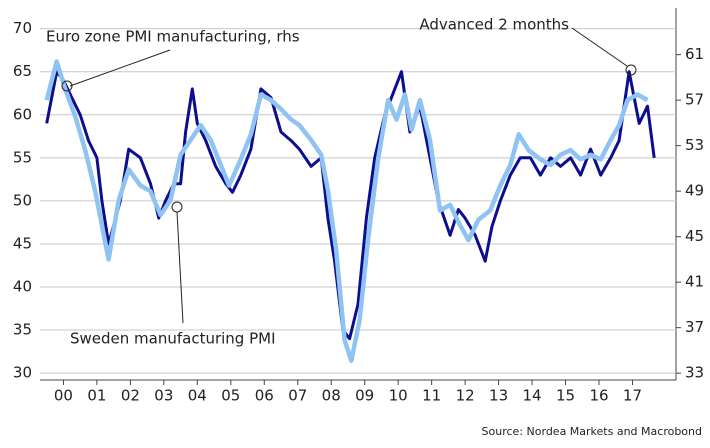 This screenshot has width=710, height=448. I want to click on x-tick-label: 03, so click(163, 396).